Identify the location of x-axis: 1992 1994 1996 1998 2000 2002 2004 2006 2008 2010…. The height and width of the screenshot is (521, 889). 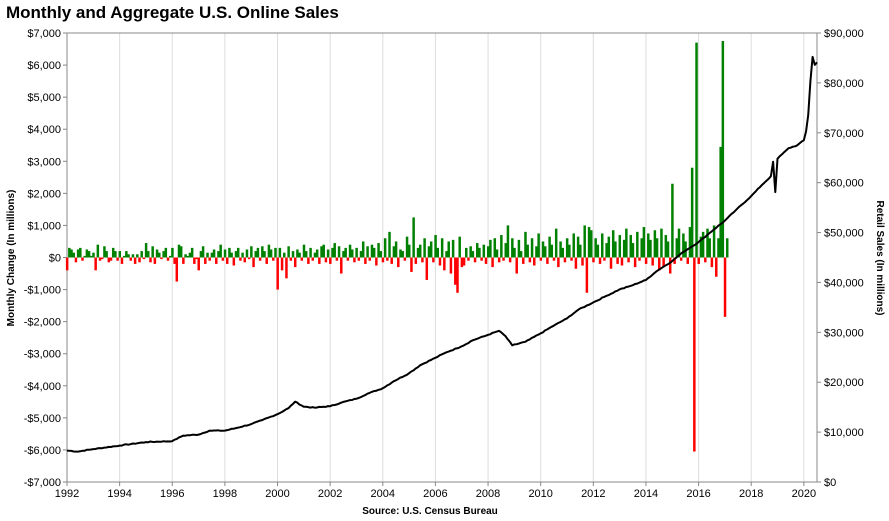
(435, 491).